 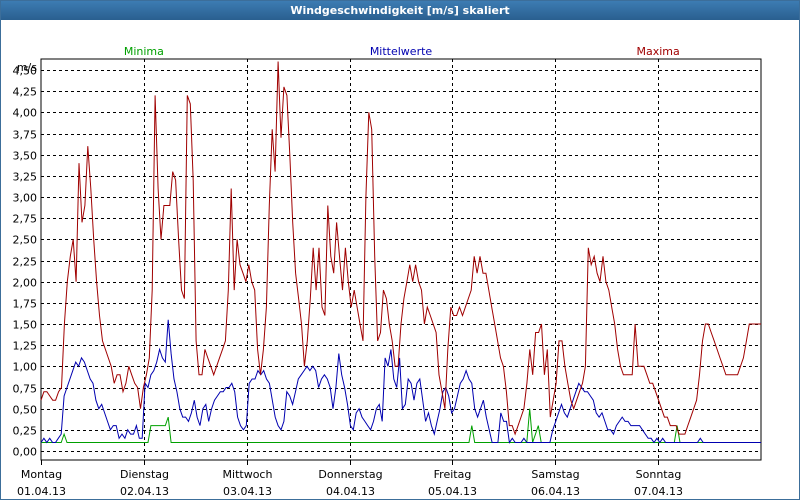 I want to click on y-tick-label: 3,00, so click(x=25, y=198).